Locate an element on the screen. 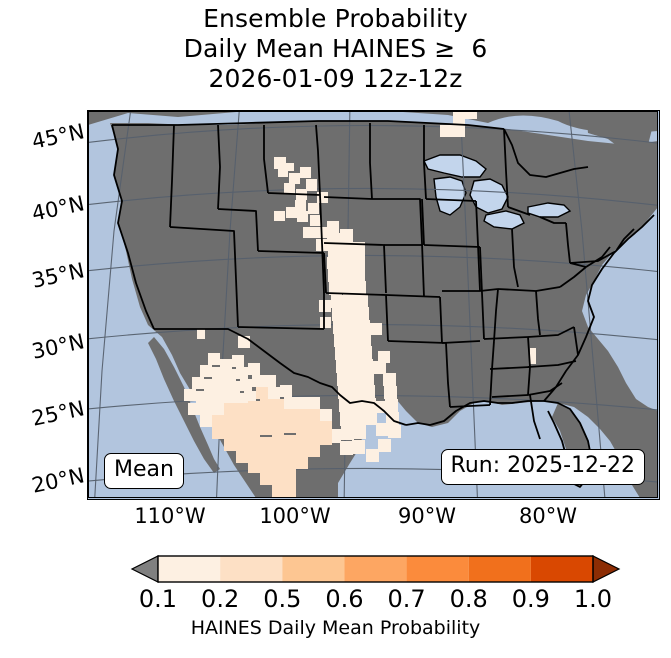 This screenshot has height=658, width=671. colorbar-tick-label: 1.0 is located at coordinates (593, 599).